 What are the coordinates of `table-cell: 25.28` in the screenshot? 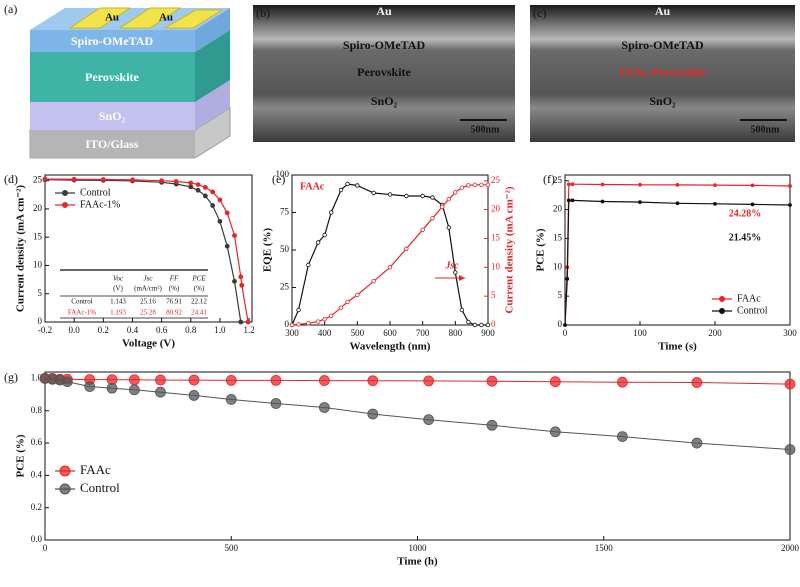 It's located at (148, 313).